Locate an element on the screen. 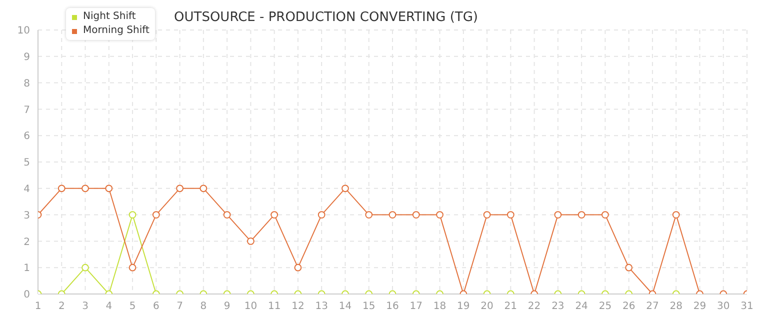  x-tick-label: 15 is located at coordinates (369, 306).